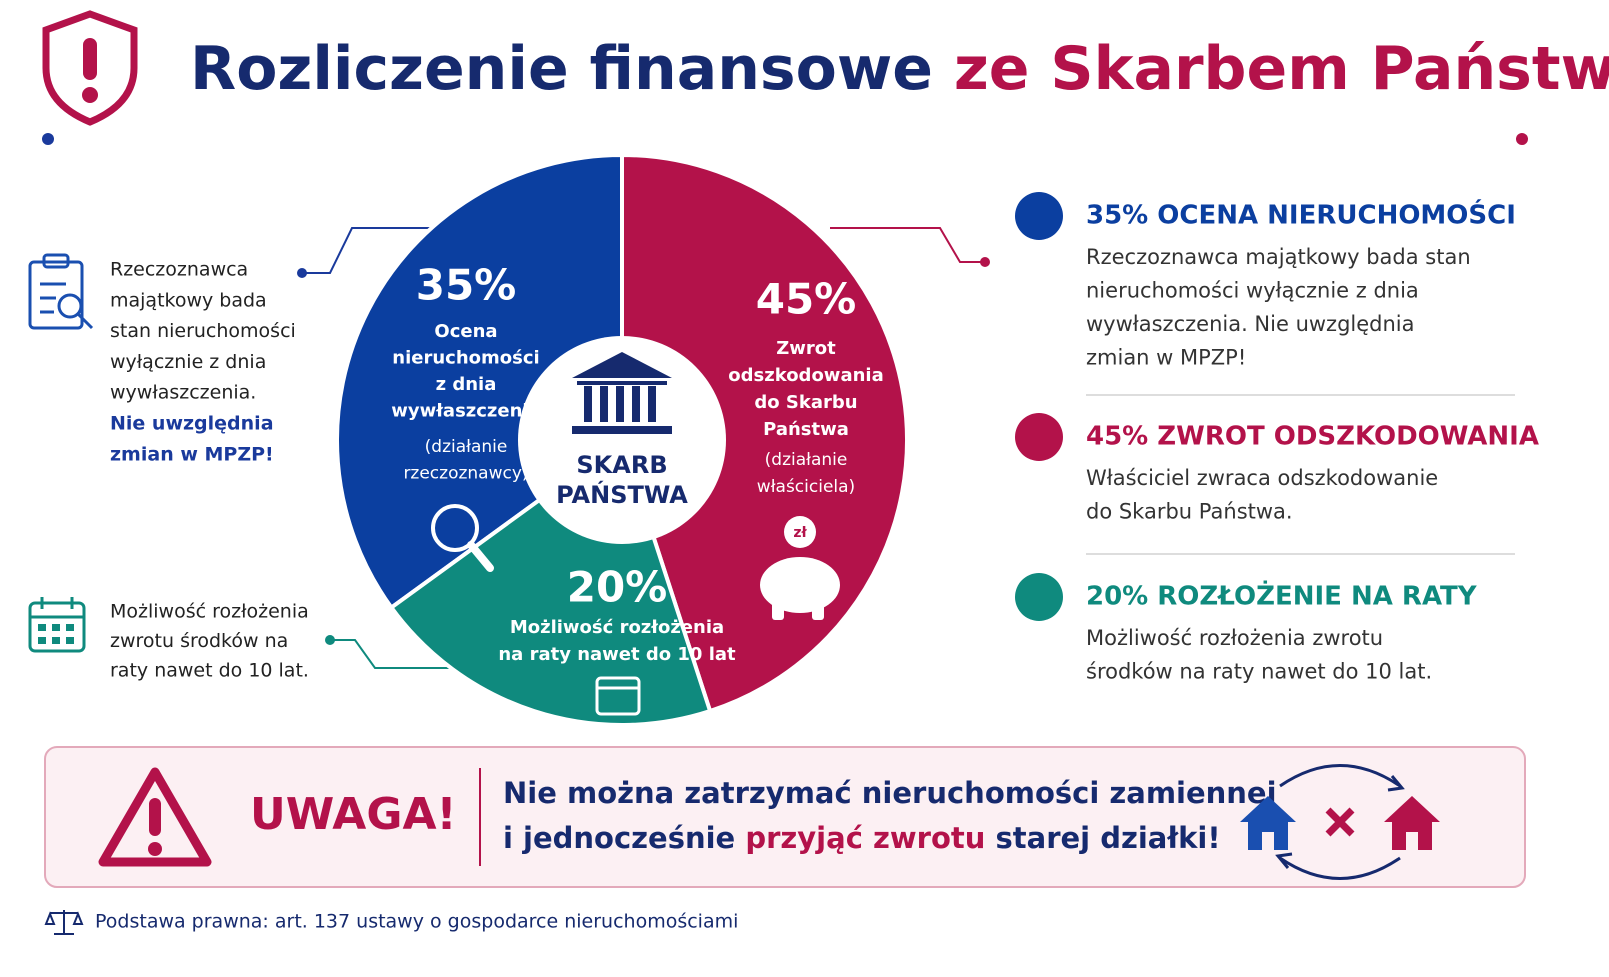 This screenshot has height=977, width=1609. What do you see at coordinates (179, 270) in the screenshot?
I see `note-text: Rzeczoznawca` at bounding box center [179, 270].